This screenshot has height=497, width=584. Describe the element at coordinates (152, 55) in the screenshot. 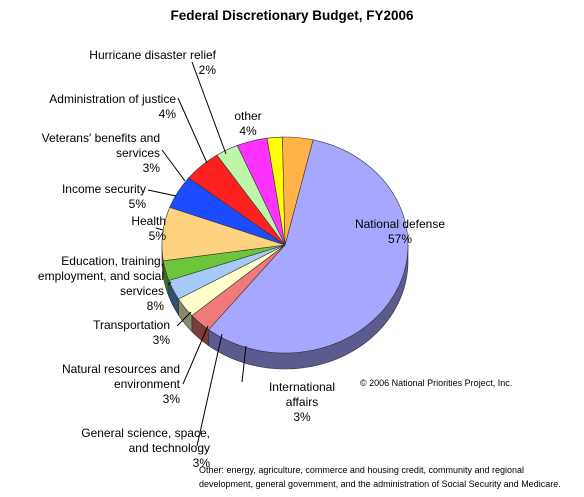

I see `slice-label-line: Hurricane disaster relief` at that location.